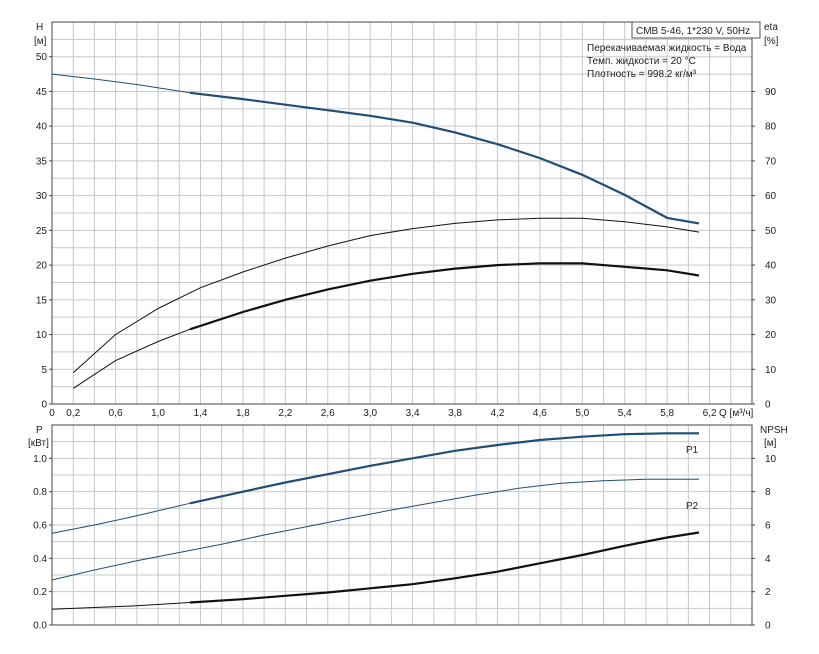 This screenshot has width=819, height=654. Describe the element at coordinates (40, 492) in the screenshot. I see `y-left-tick-label: 0.8` at that location.